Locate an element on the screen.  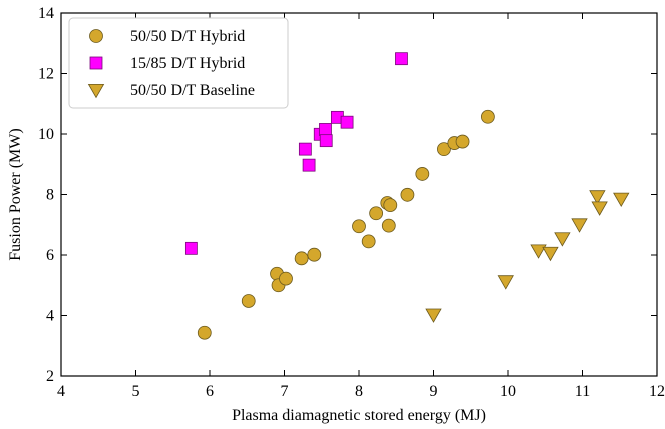
y-axis-label: Fusion Power (MW) is located at coordinates (15, 194).